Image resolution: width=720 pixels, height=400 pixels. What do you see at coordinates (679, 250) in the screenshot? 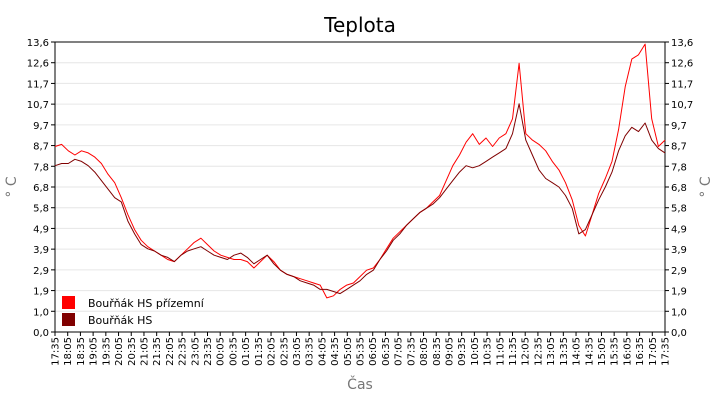
I see `y-tick-label-right: 3,9` at bounding box center [679, 250].